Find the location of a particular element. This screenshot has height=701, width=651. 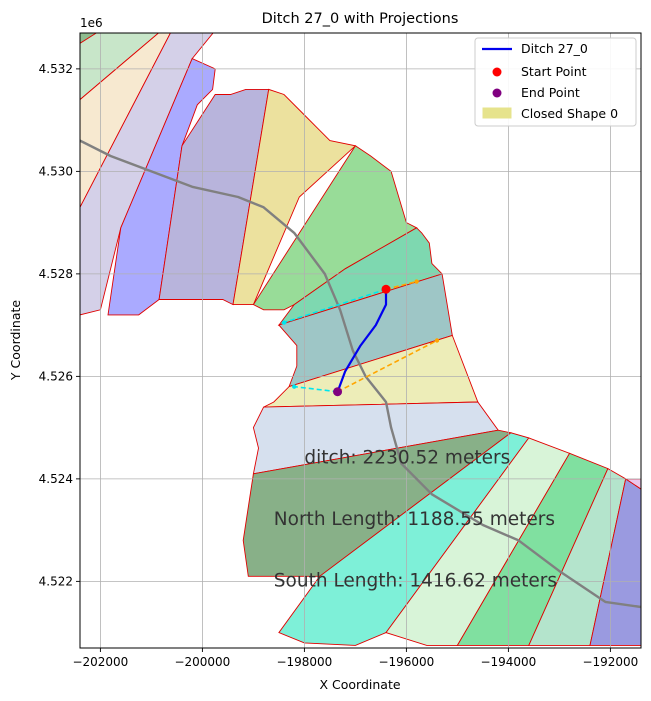

legend-end-dot is located at coordinates (497, 93).